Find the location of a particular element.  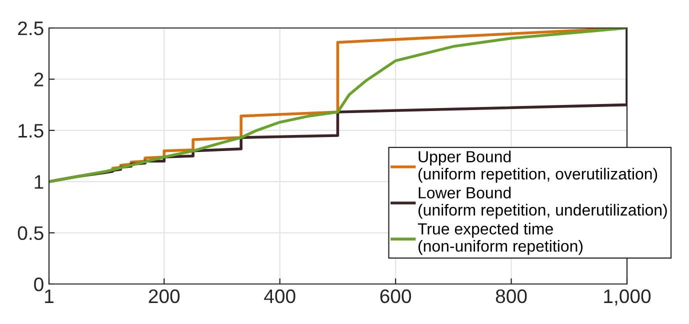

x-tick-label: 200 is located at coordinates (164, 296).